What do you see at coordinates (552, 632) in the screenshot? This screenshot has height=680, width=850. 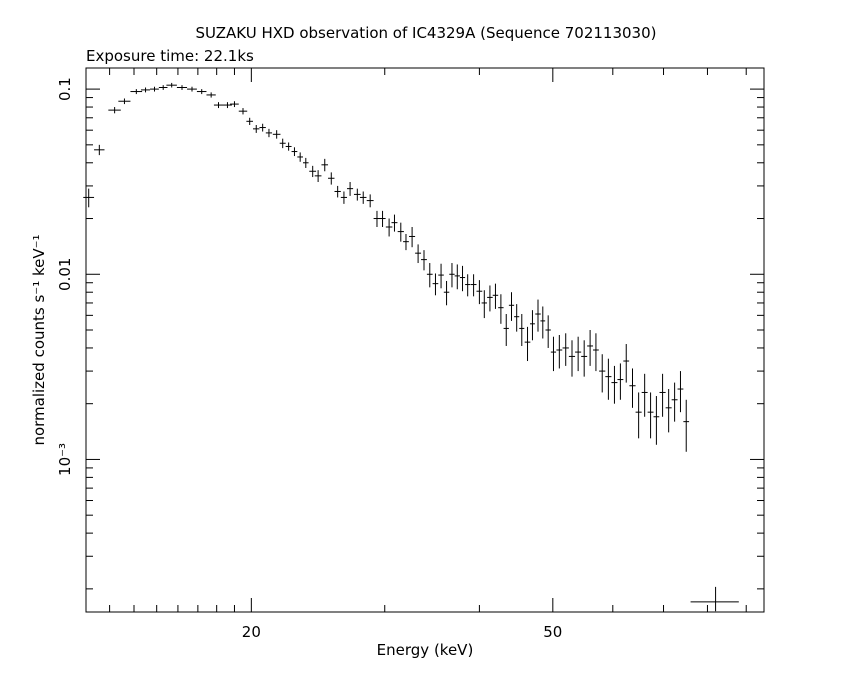 I see `x-tick-label-50: 50` at bounding box center [552, 632].